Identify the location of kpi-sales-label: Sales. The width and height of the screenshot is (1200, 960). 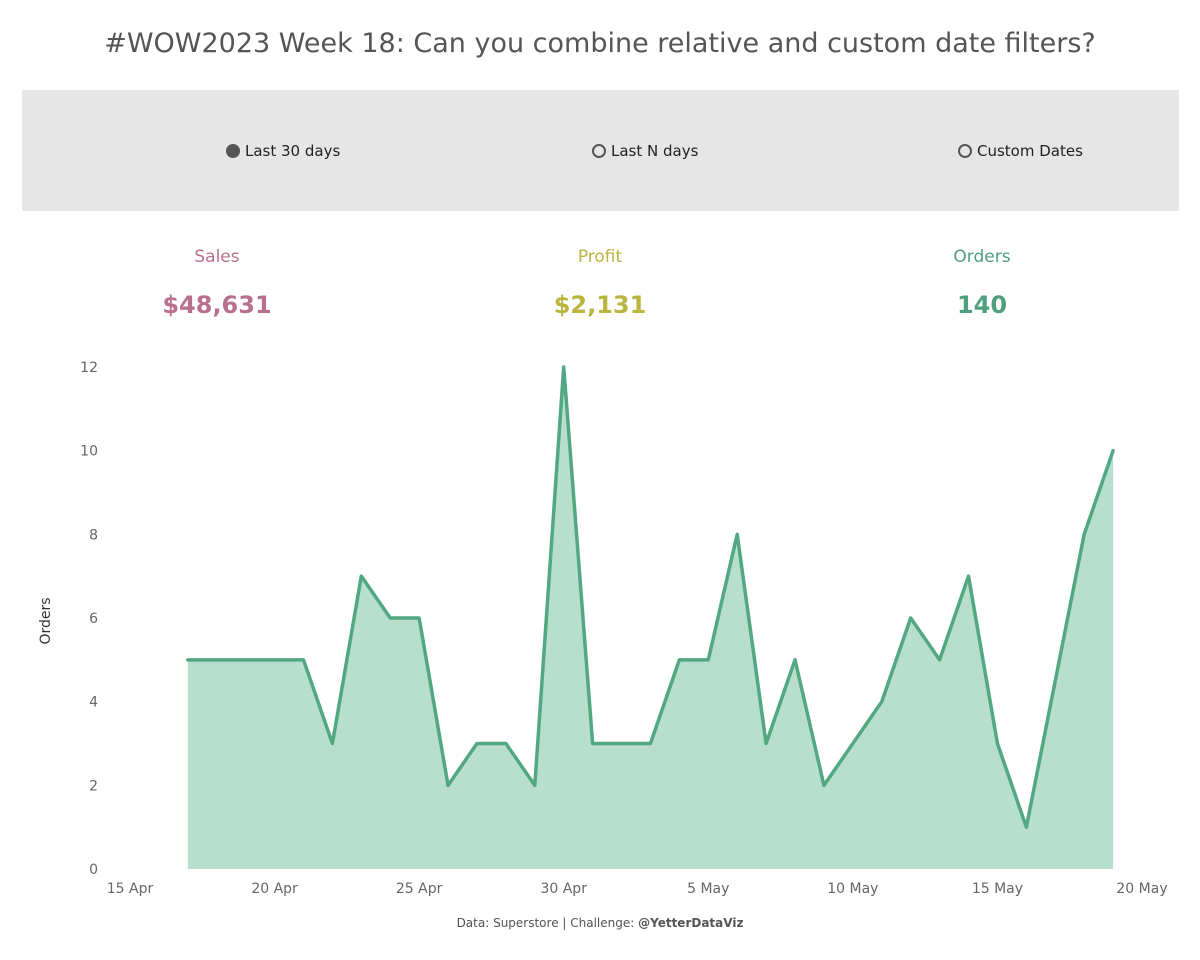
(217, 257).